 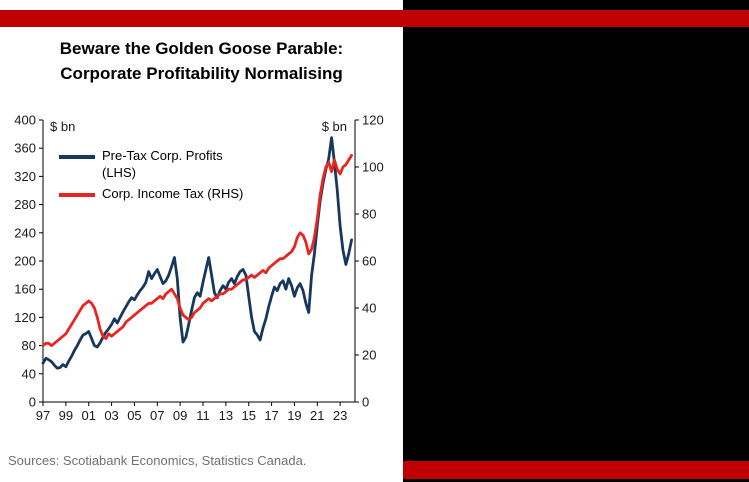 What do you see at coordinates (25, 204) in the screenshot?
I see `y-left-tick-label: 280` at bounding box center [25, 204].